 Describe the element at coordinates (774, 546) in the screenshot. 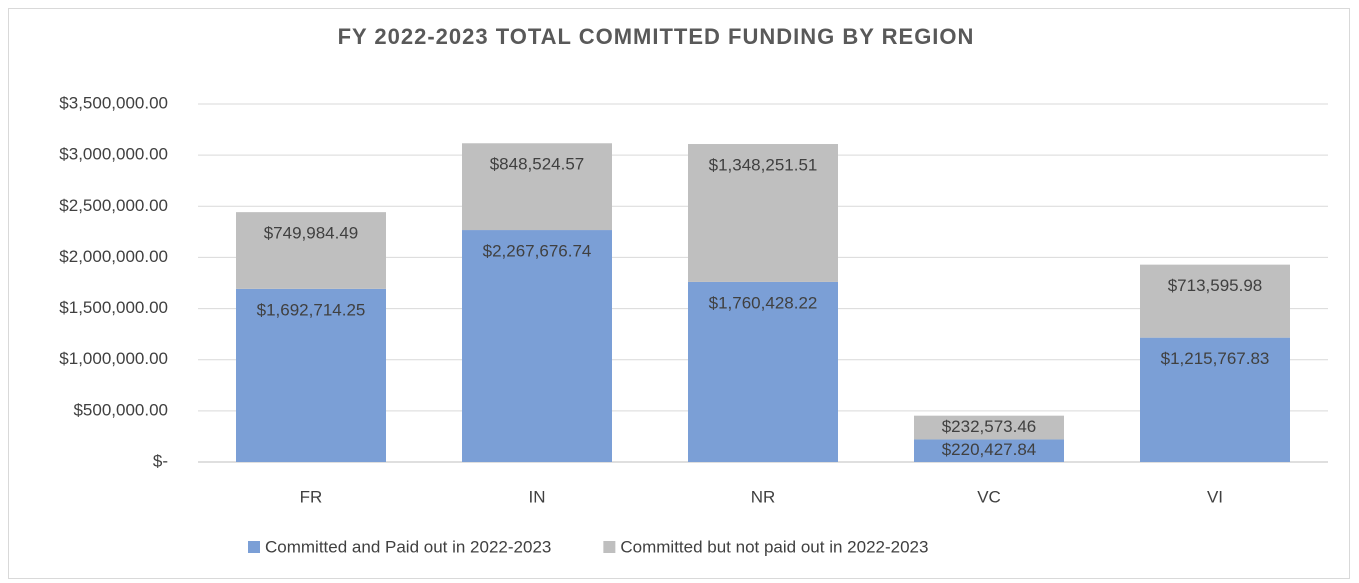

I see `legend-label: Committed but not paid out in 2022-2023` at that location.